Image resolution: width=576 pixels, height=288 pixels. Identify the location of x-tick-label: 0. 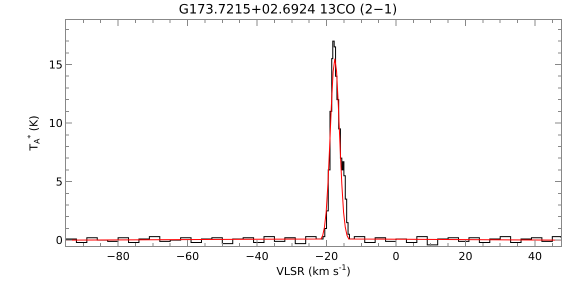
(396, 257).